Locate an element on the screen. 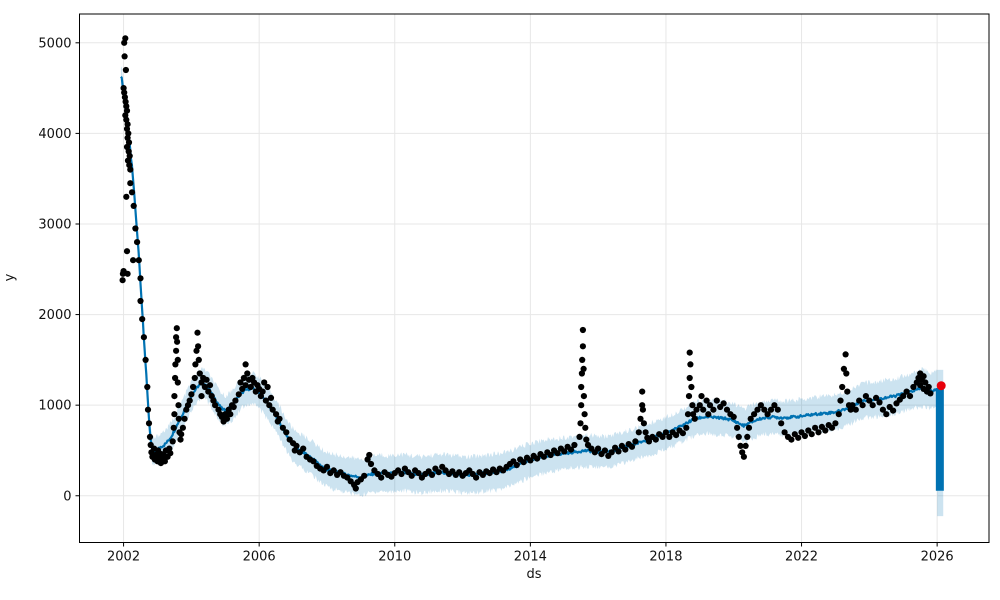 The image size is (1000, 600). x-tick-labels: 2002 2006 2010 2014 2018 2022 2026 is located at coordinates (530, 557).